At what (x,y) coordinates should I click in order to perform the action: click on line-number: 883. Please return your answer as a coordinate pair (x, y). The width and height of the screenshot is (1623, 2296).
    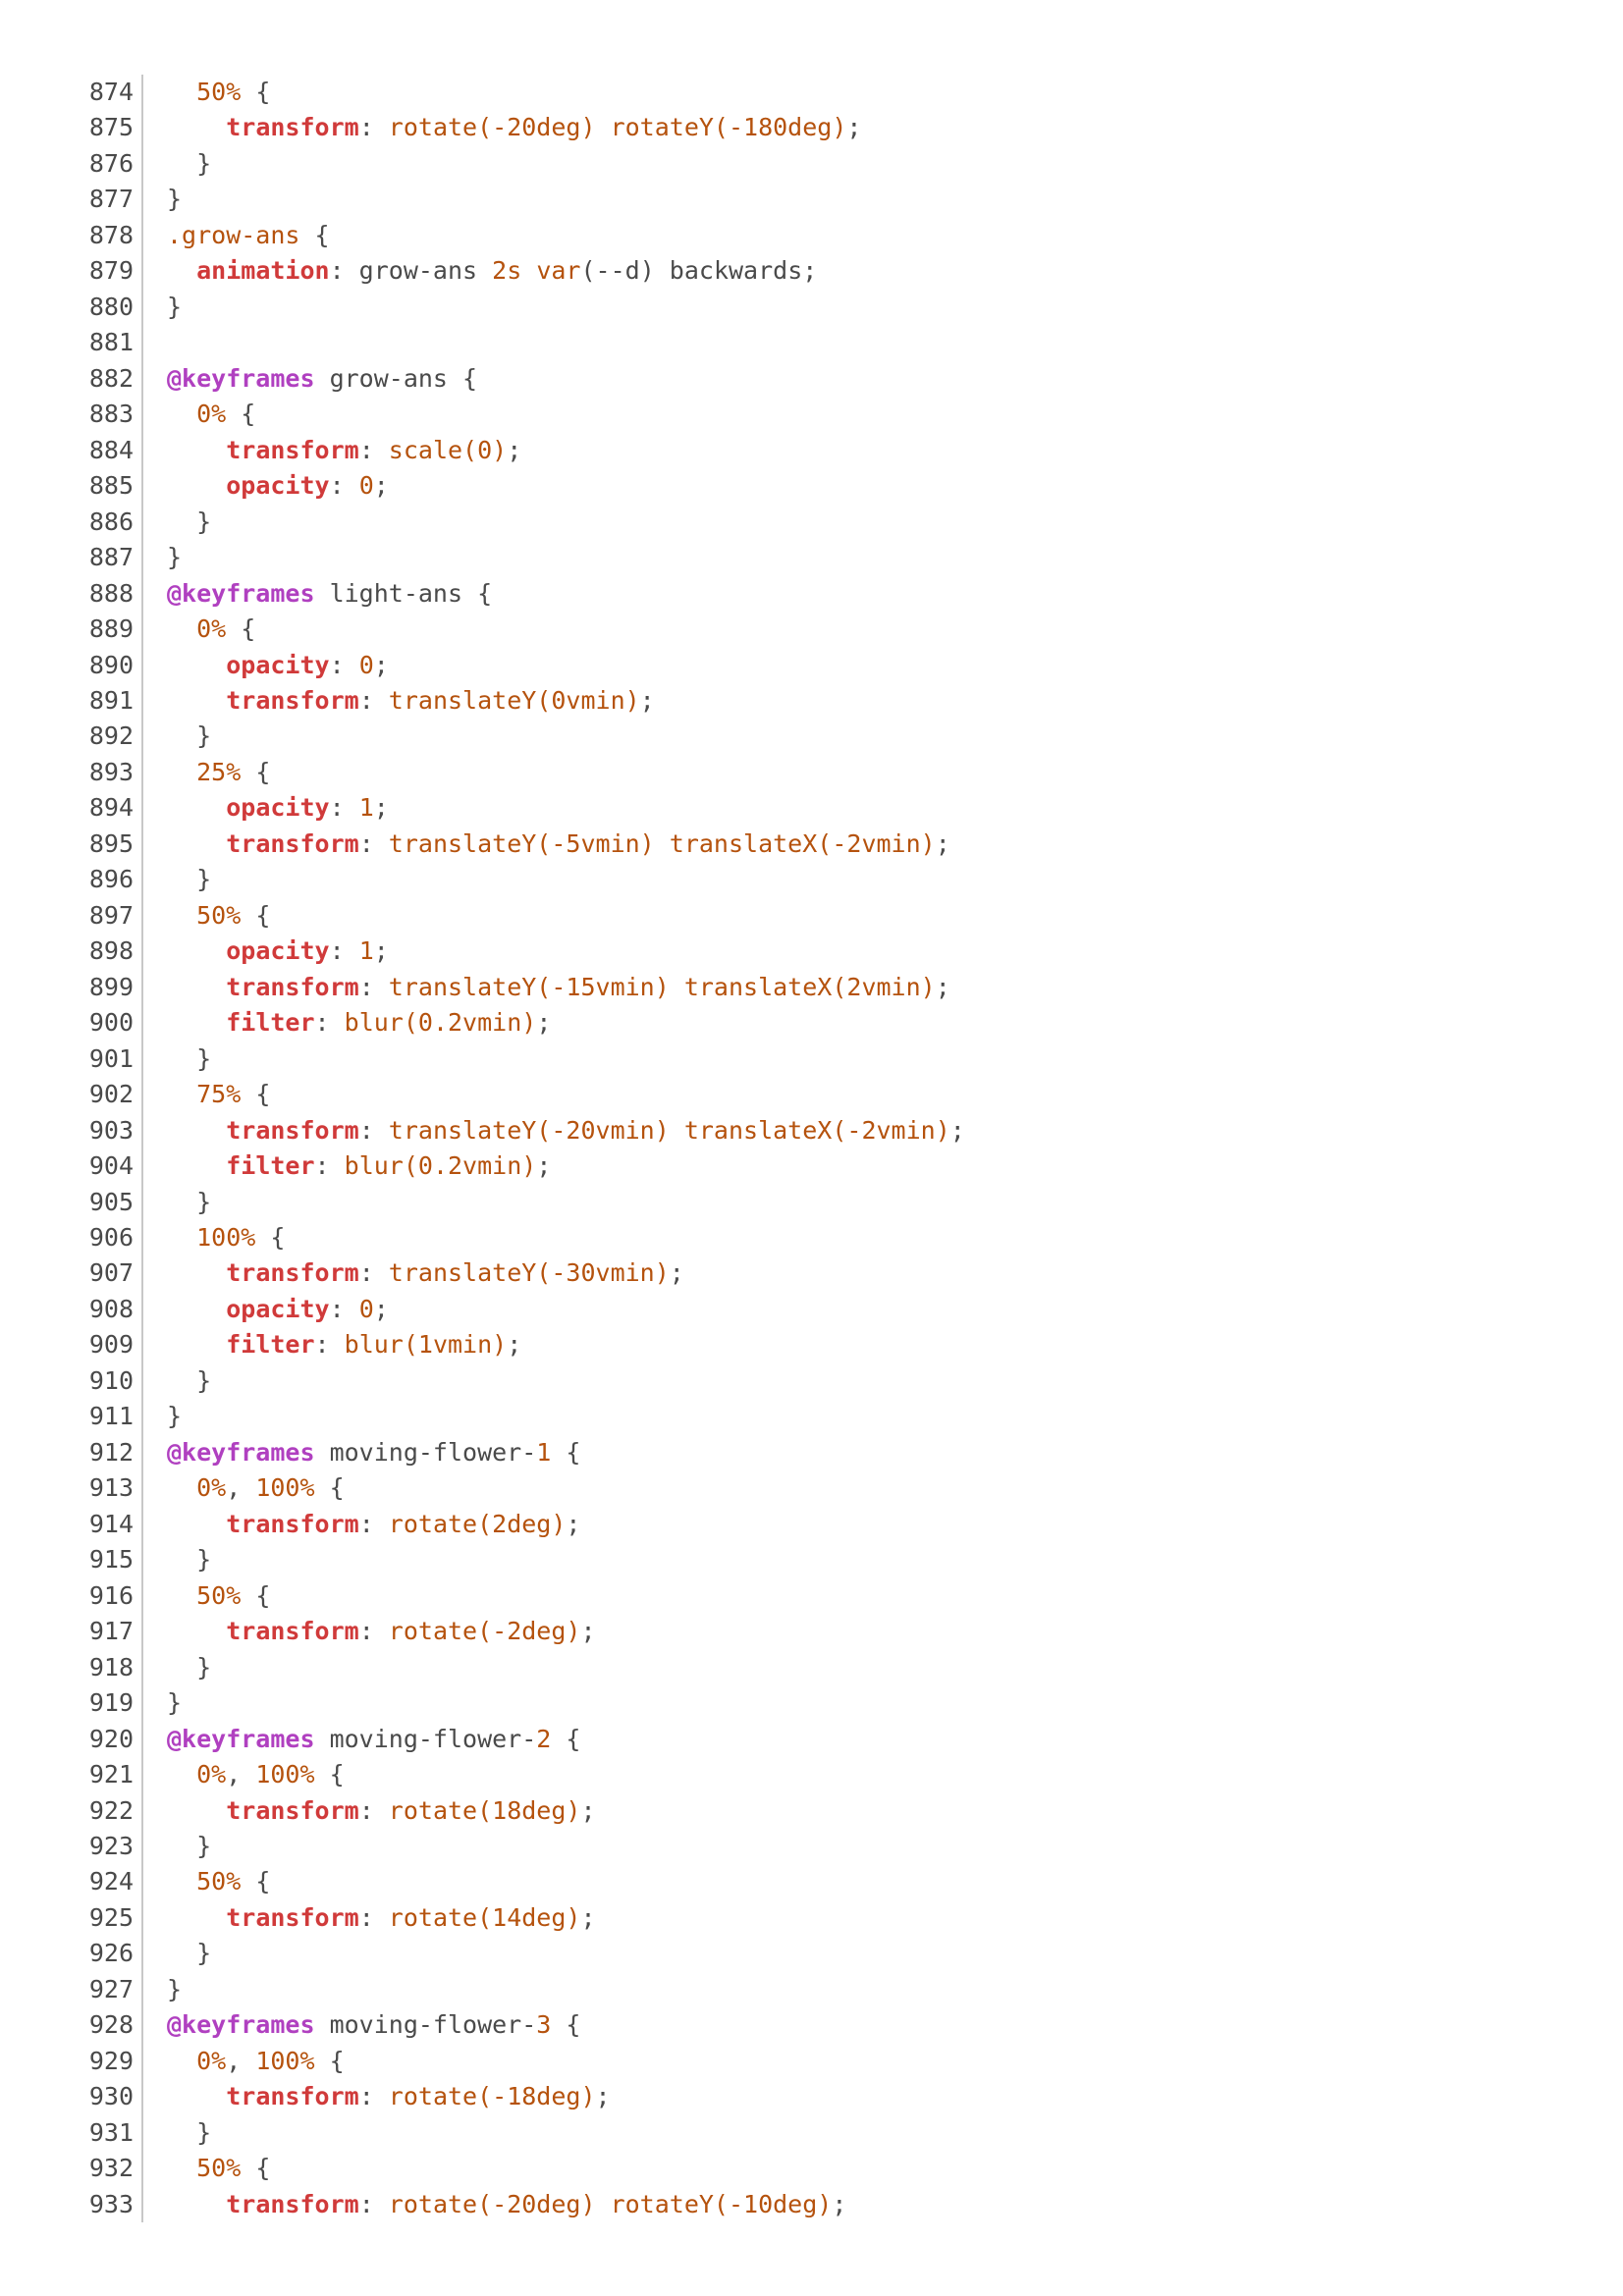
    Looking at the image, I should click on (71, 415).